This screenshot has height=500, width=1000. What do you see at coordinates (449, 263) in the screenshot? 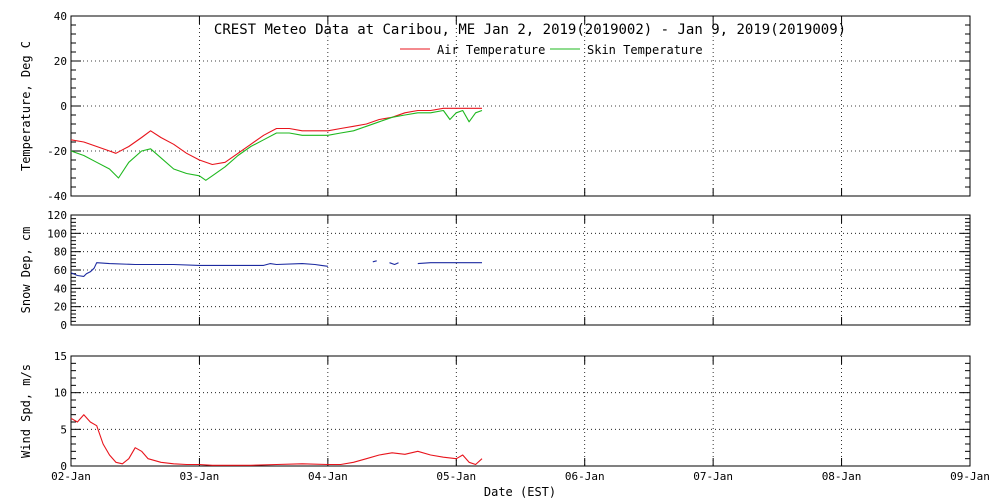
I see `series-line-snow-depth-0-seg3` at bounding box center [449, 263].